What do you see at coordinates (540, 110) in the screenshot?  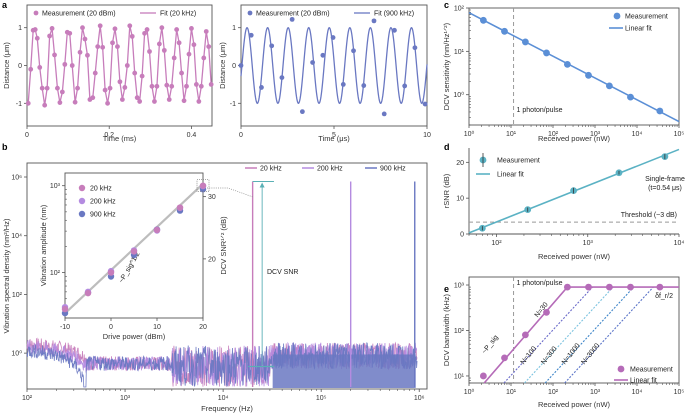 I see `photon-limit-label: 1 photon/pulse` at bounding box center [540, 110].